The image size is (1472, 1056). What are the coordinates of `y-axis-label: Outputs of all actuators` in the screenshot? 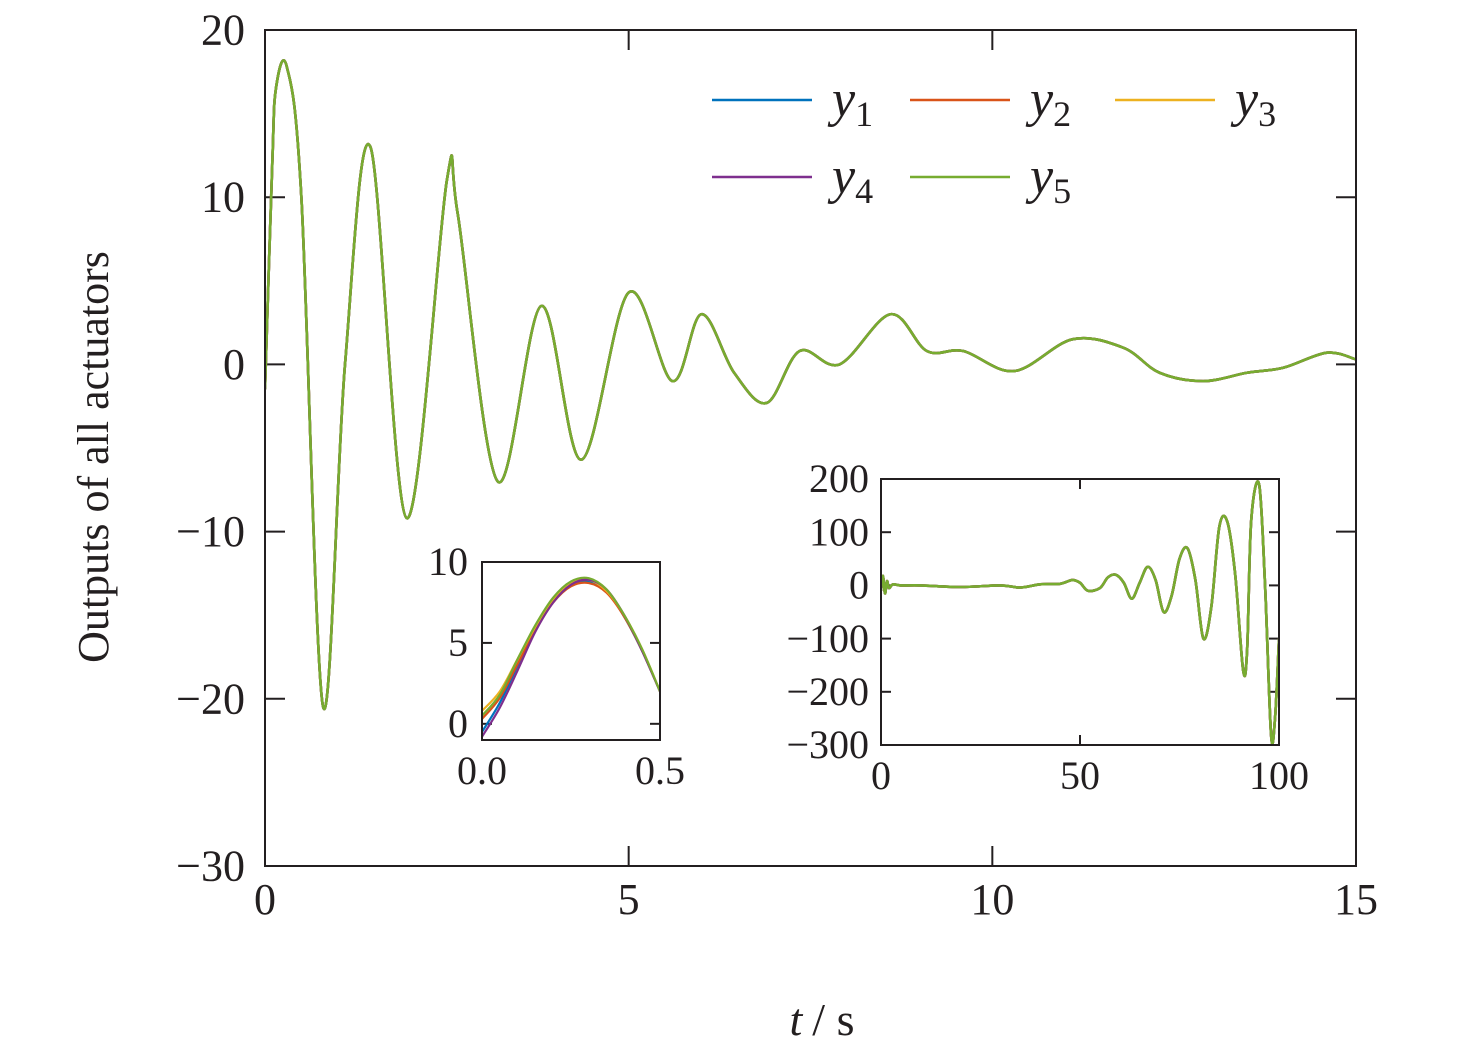 It's located at (93, 457).